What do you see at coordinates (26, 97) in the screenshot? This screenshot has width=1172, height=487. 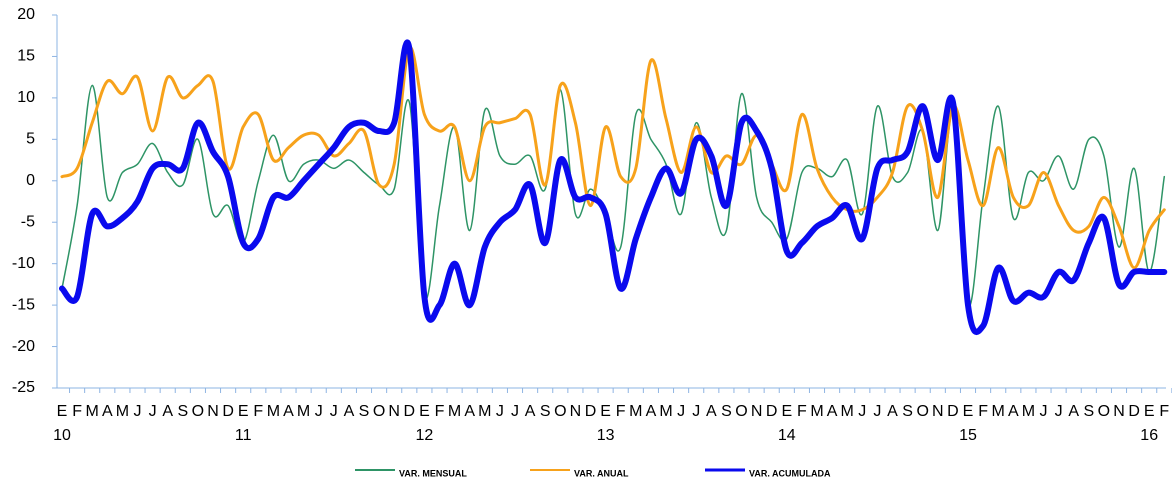 I see `y-tick-label: 10` at bounding box center [26, 97].